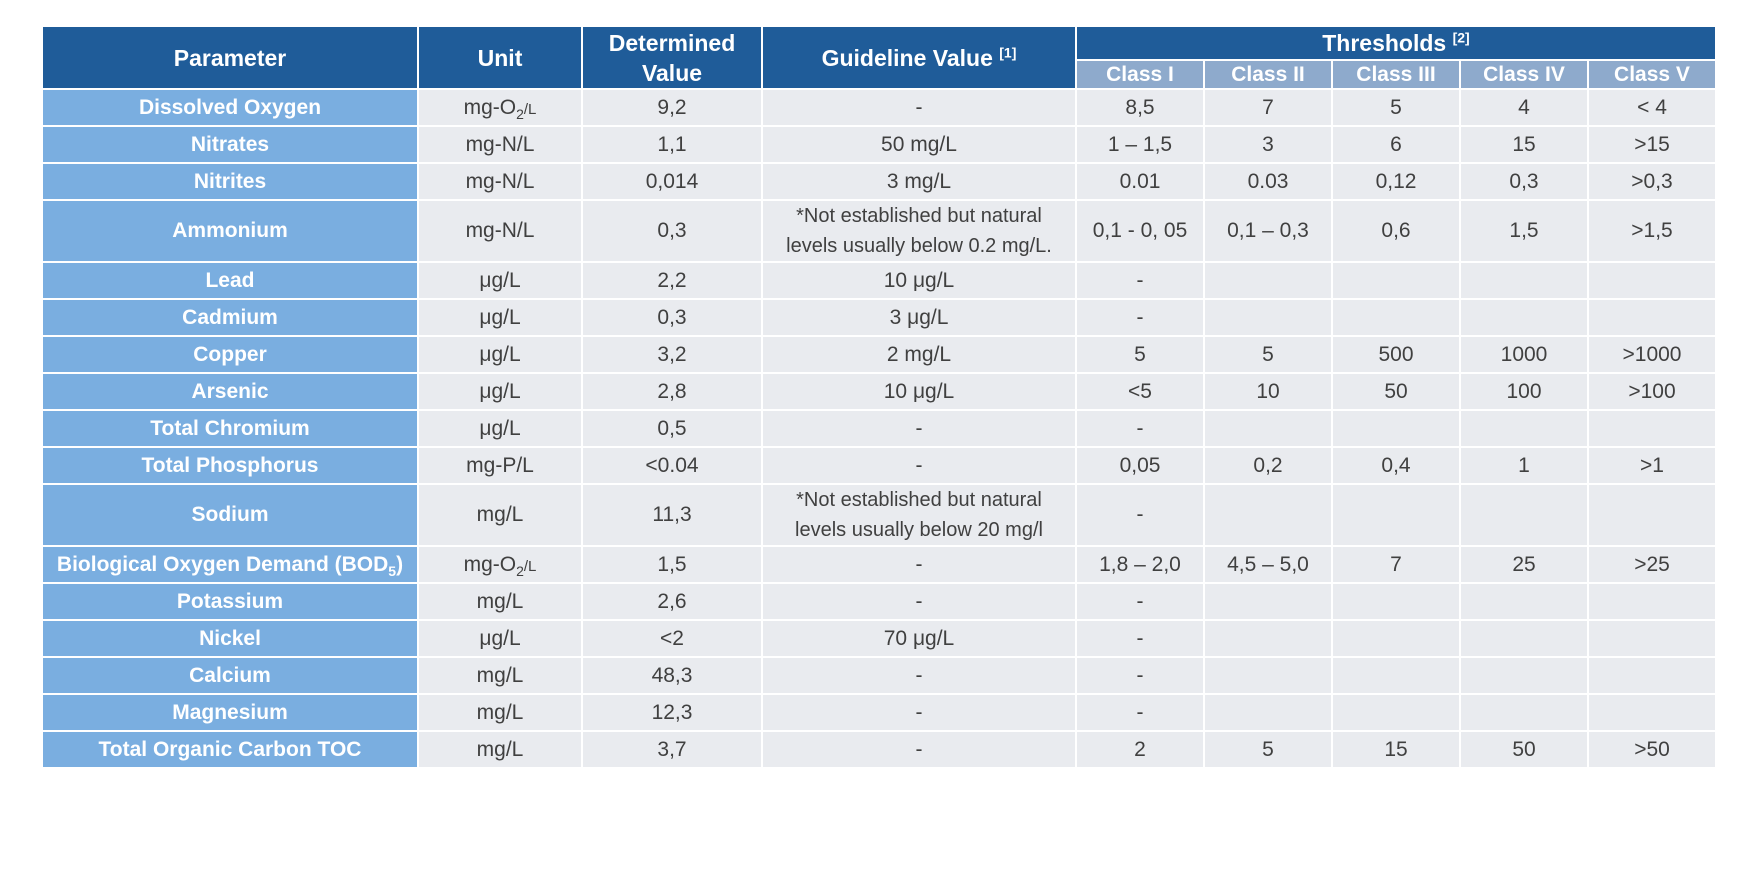  What do you see at coordinates (230, 317) in the screenshot?
I see `parameter-cell: Cadmium` at bounding box center [230, 317].